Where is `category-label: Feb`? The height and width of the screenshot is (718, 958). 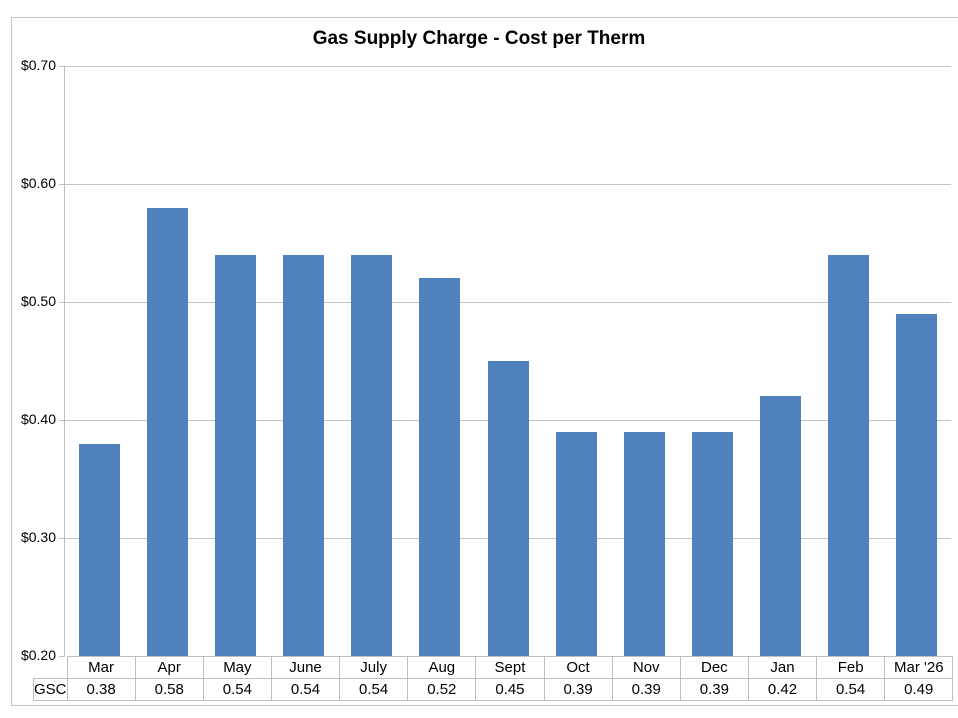 category-label: Feb is located at coordinates (851, 667).